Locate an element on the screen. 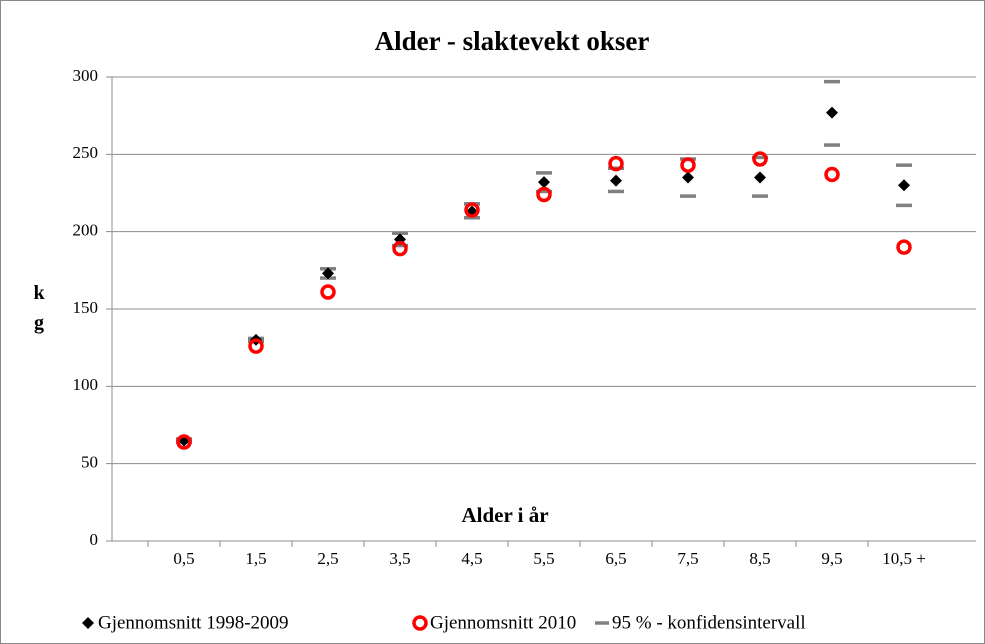 This screenshot has width=985, height=644. y-tick-label: 150 is located at coordinates (86, 307).